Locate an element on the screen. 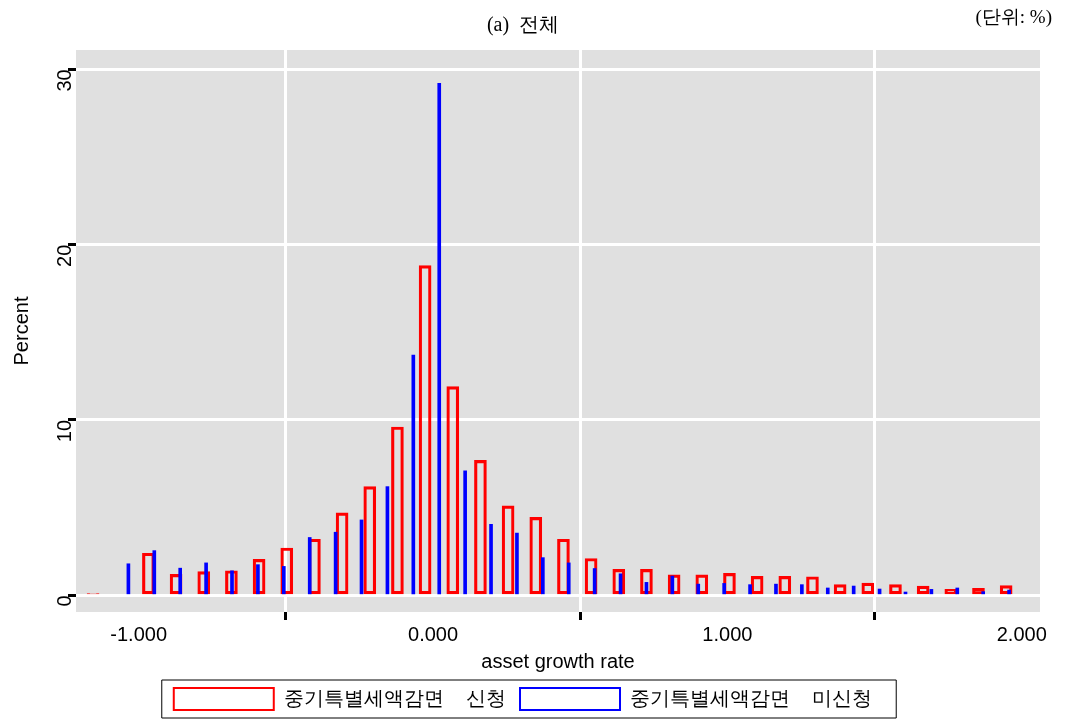 This screenshot has width=1066, height=726. y-tick-label: 30 is located at coordinates (63, 80).